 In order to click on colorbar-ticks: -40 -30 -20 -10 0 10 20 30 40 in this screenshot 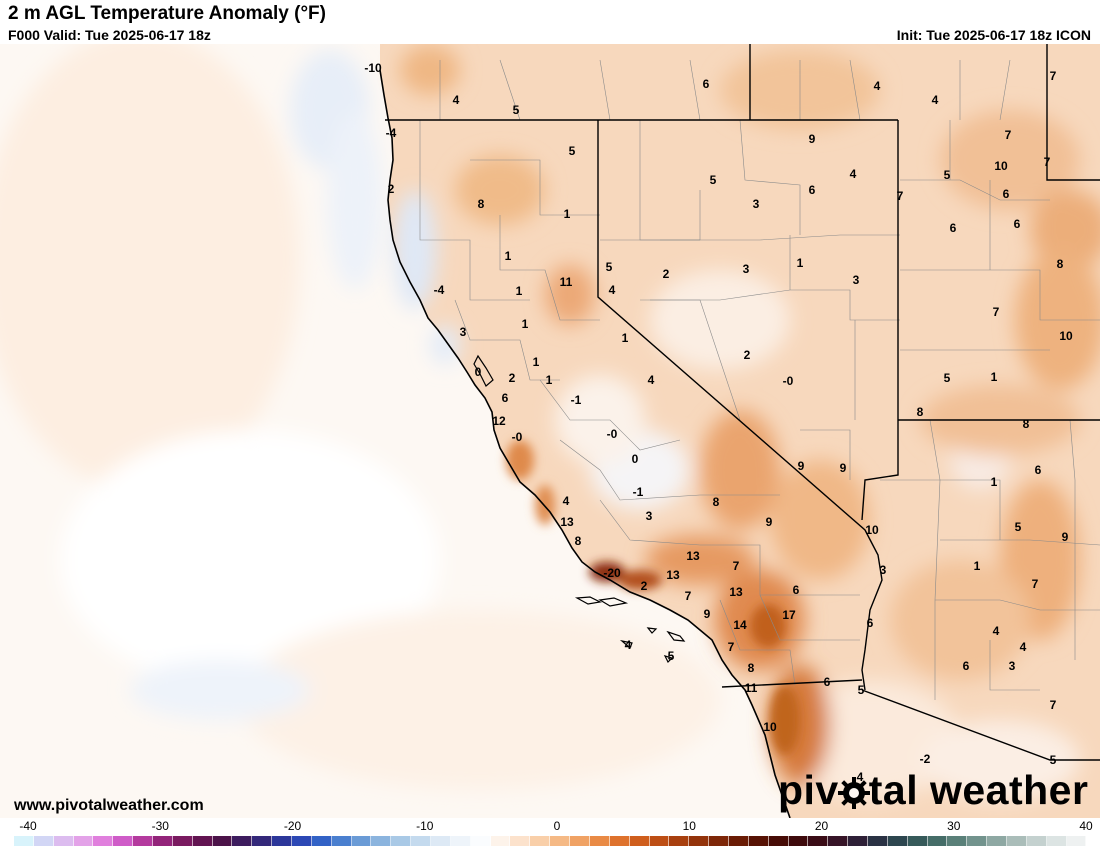, I will do `click(553, 826)`.